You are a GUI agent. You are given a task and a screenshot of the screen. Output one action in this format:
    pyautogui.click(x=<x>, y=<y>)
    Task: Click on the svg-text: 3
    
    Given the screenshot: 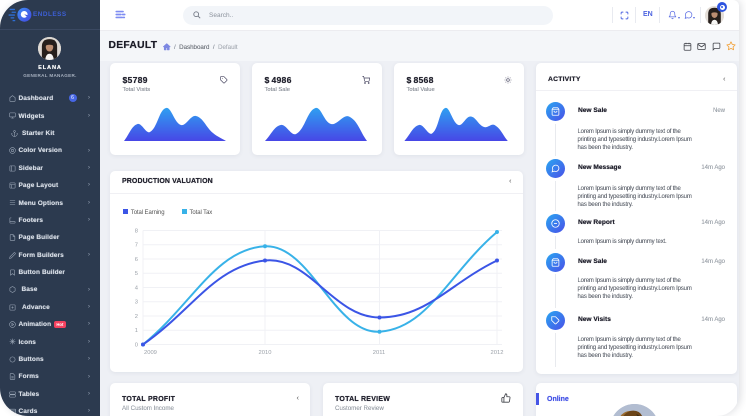 What is the action you would take?
    pyautogui.click(x=136, y=303)
    